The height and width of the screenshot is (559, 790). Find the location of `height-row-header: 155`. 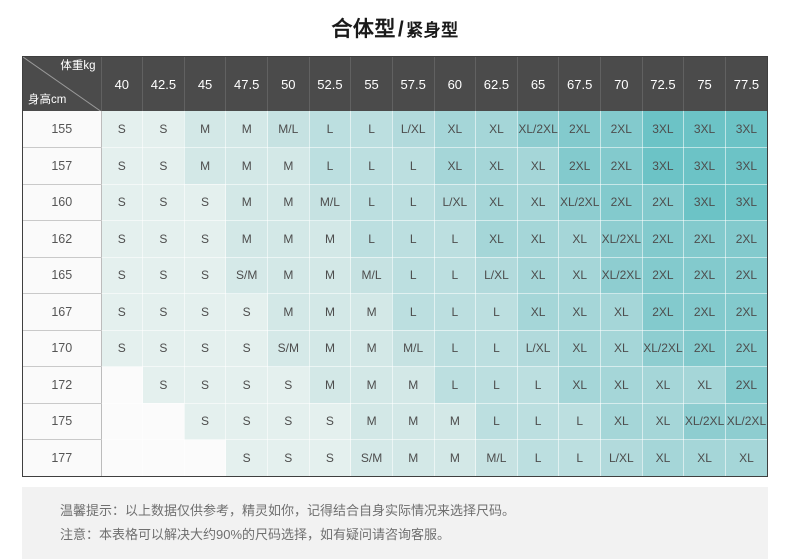

height-row-header: 155 is located at coordinates (62, 129).